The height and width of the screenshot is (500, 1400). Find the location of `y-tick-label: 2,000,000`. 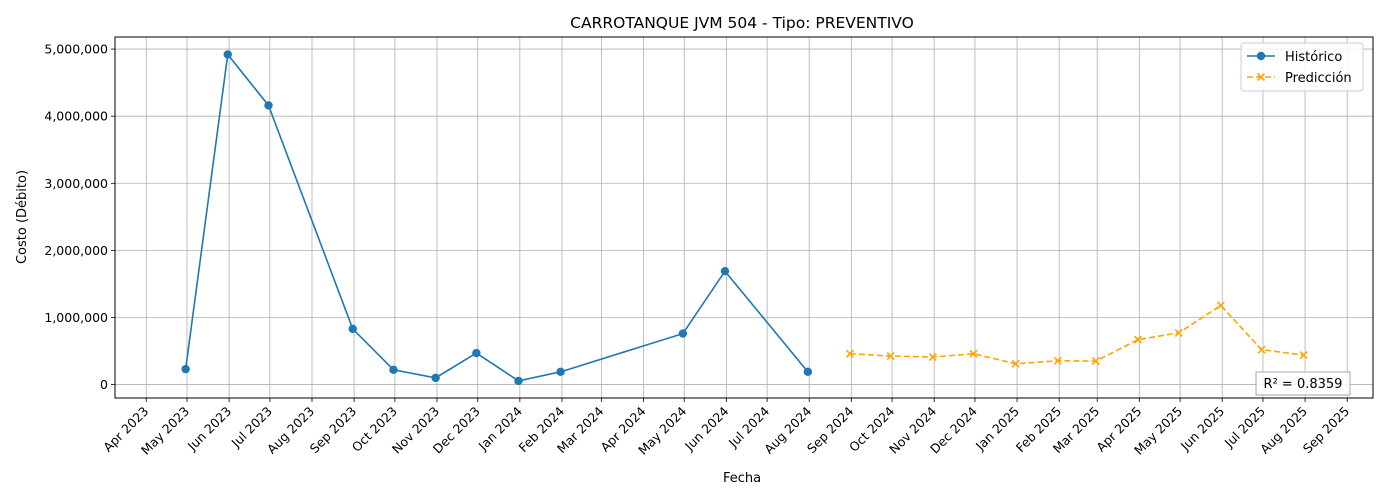

y-tick-label: 2,000,000 is located at coordinates (76, 250).